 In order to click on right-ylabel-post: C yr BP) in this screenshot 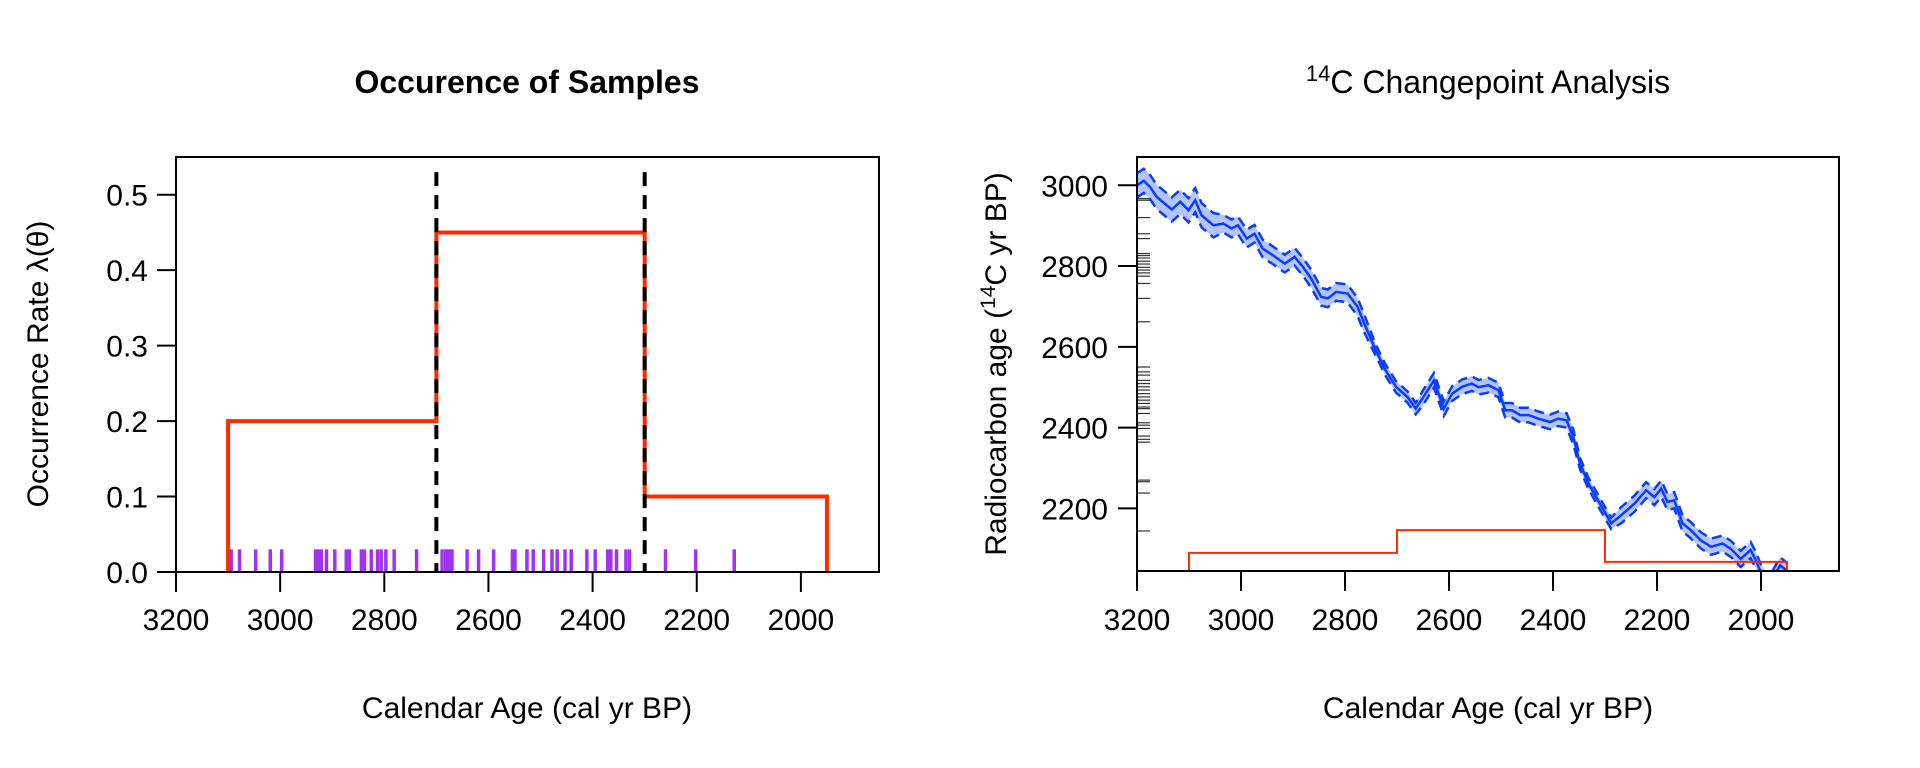, I will do `click(996, 228)`.